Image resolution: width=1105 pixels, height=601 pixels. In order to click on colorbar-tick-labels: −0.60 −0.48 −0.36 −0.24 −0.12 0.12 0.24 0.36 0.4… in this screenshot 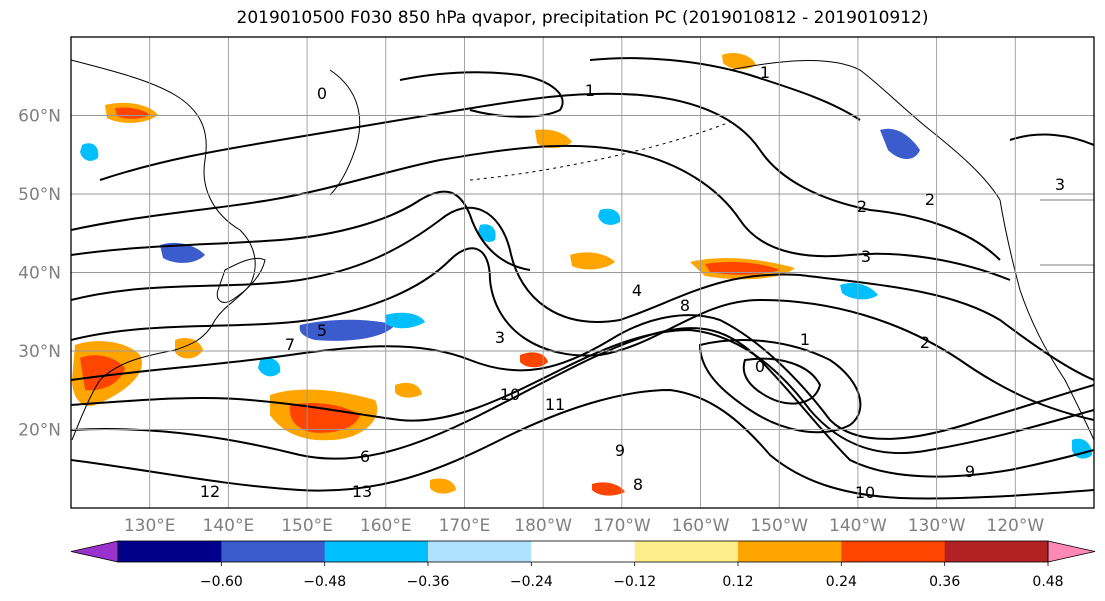, I will do `click(632, 576)`.